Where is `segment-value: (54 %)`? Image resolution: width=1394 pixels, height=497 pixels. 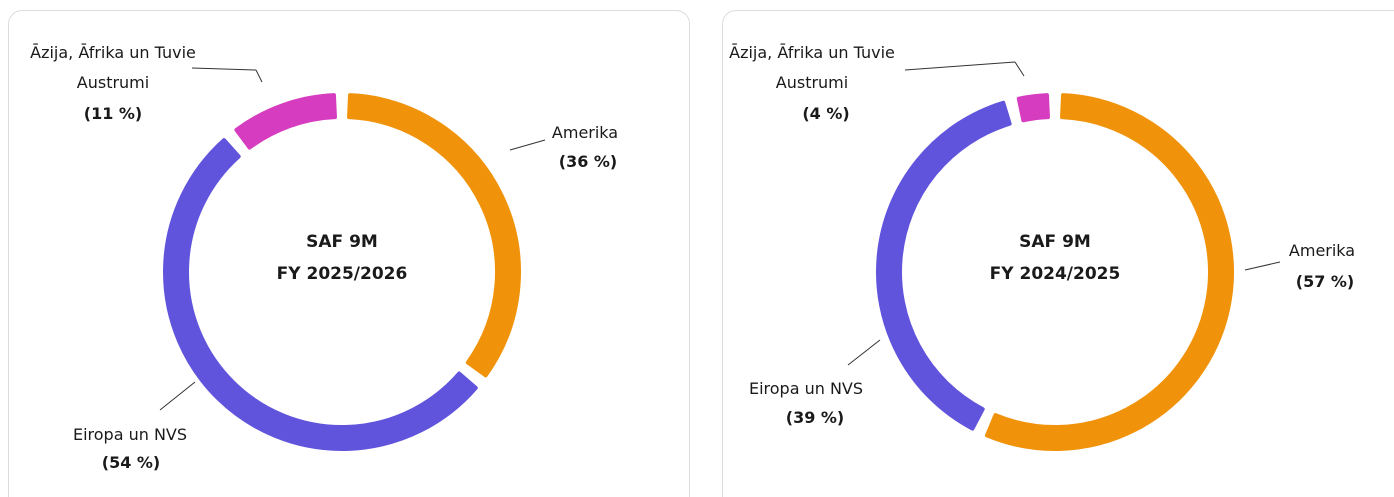 segment-value: (54 %) is located at coordinates (131, 462).